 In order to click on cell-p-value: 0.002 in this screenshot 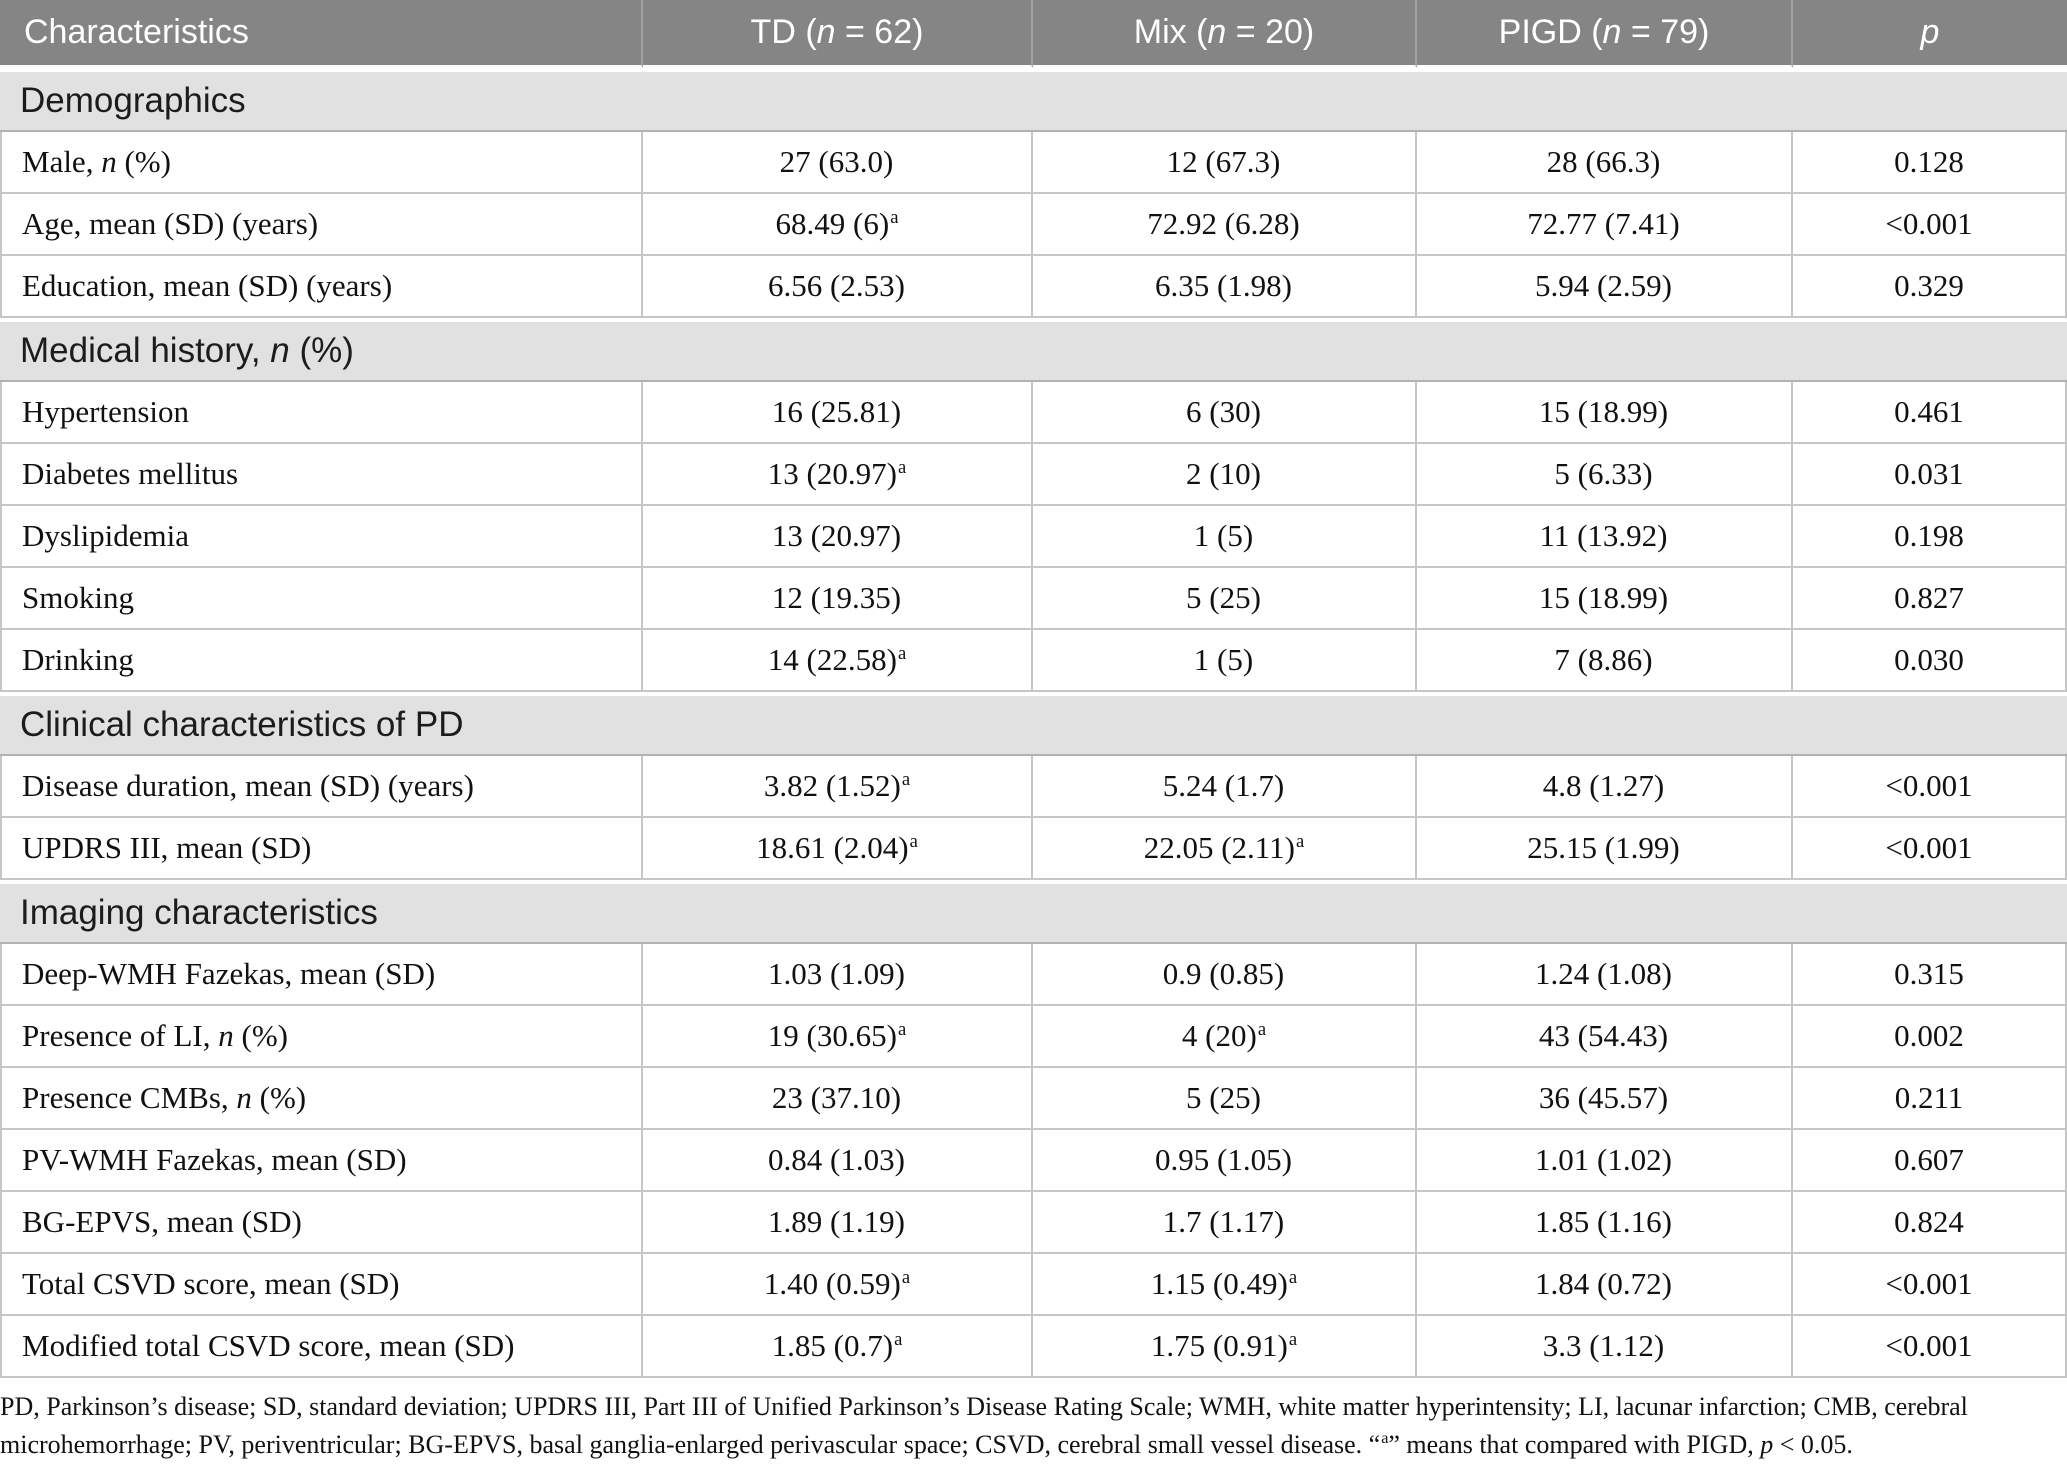, I will do `click(1930, 1037)`.